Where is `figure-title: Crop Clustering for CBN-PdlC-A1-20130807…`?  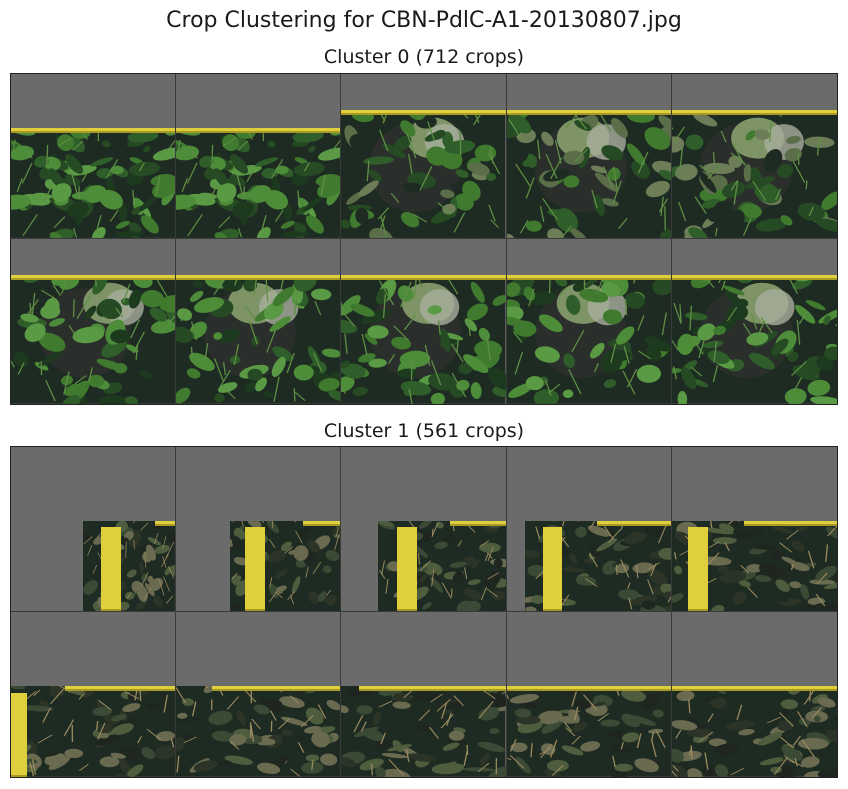
figure-title: Crop Clustering for CBN-PdlC-A1-20130807… is located at coordinates (424, 20).